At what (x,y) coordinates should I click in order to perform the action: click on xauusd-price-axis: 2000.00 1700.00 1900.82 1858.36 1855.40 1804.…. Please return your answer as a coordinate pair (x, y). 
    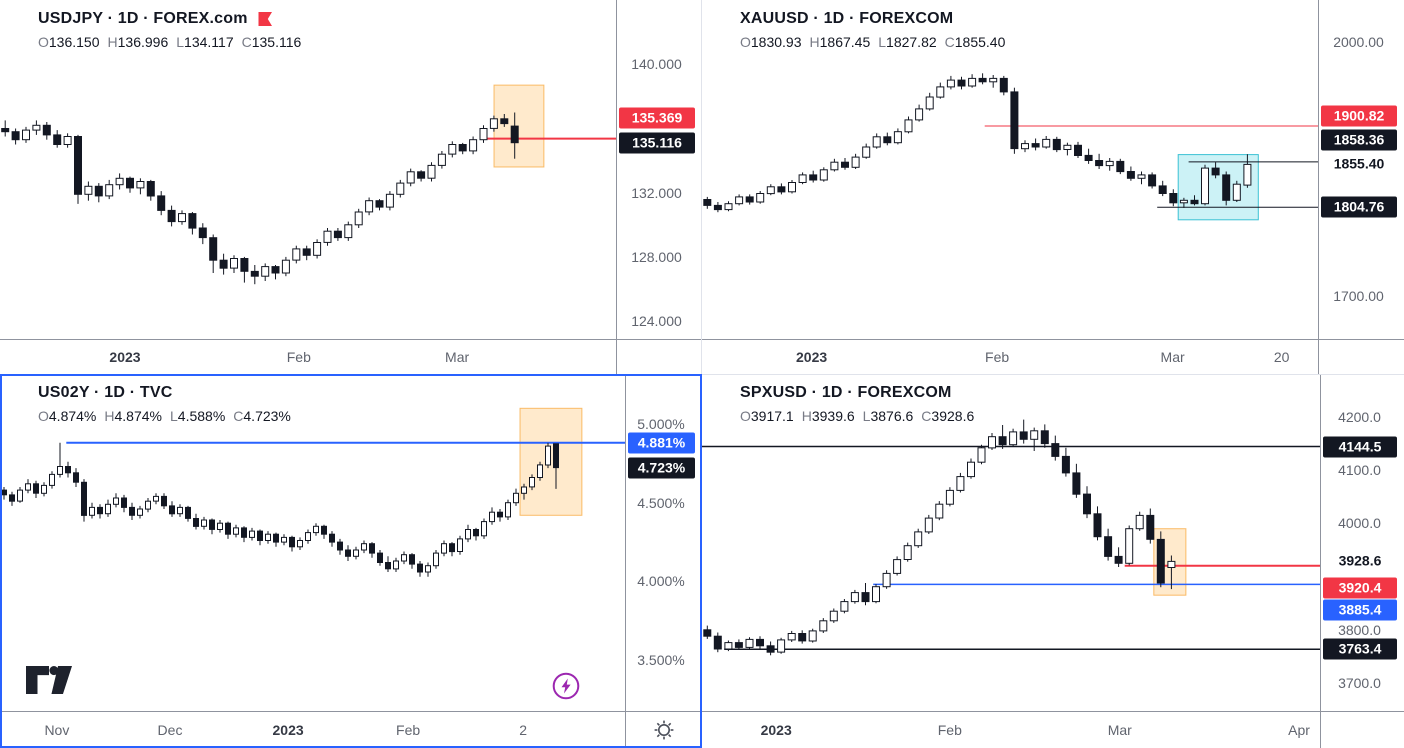
    Looking at the image, I should click on (1361, 169).